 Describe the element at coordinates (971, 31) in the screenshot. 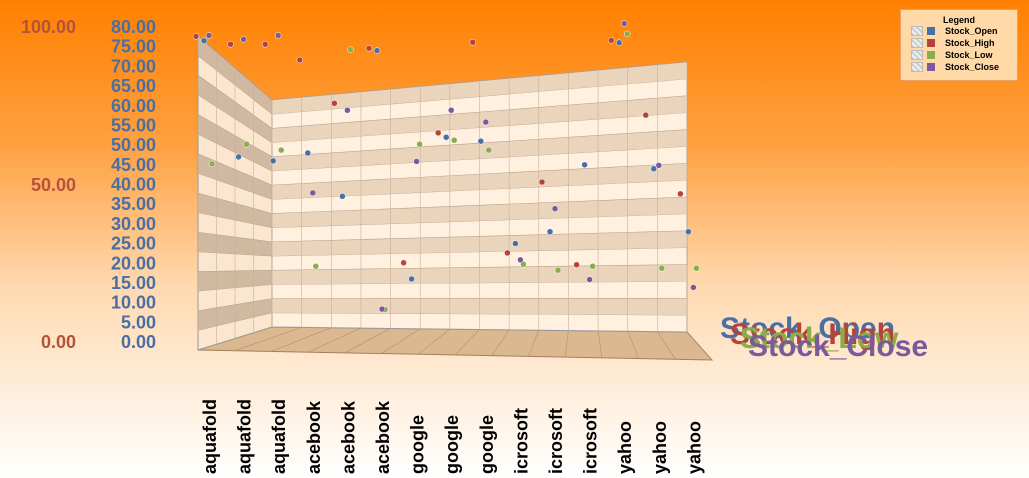

I see `legend-label: Stock_Open` at that location.